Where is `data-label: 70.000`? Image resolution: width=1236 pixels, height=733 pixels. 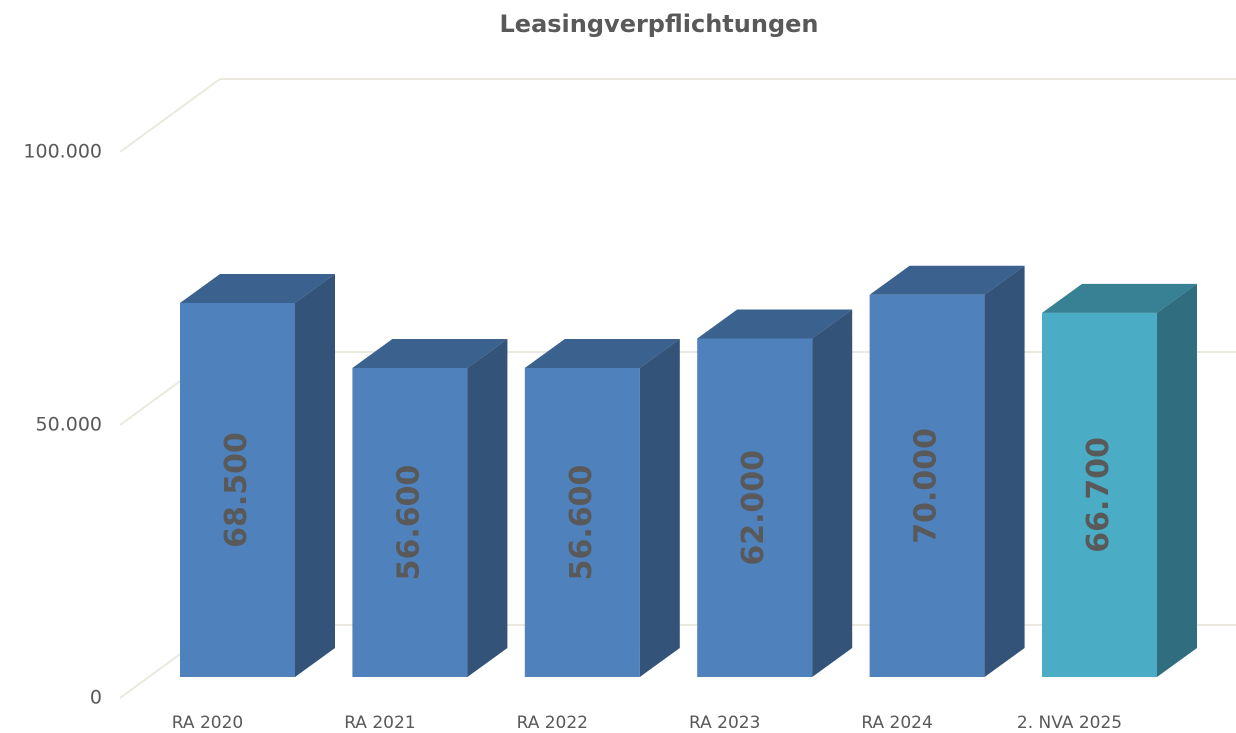
data-label: 70.000 is located at coordinates (926, 486).